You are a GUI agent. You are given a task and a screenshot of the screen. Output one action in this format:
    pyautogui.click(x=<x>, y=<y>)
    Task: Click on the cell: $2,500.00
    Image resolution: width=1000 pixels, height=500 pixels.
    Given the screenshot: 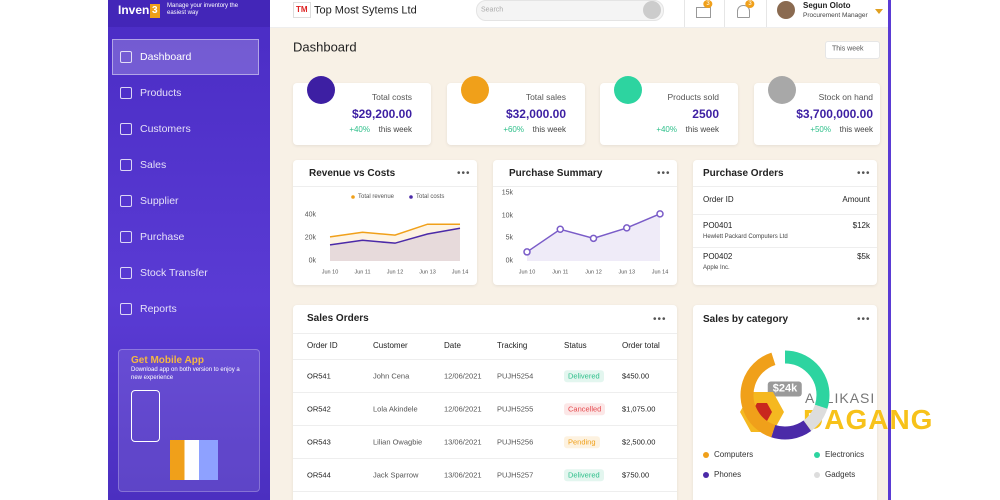 What is the action you would take?
    pyautogui.click(x=639, y=442)
    